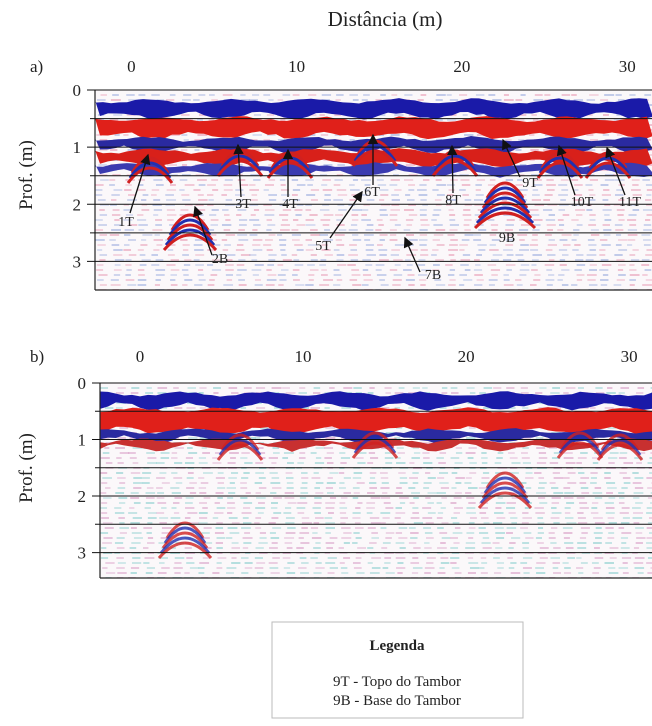 This screenshot has width=652, height=726. Describe the element at coordinates (630, 202) in the screenshot. I see `annotation-label: 11T` at that location.